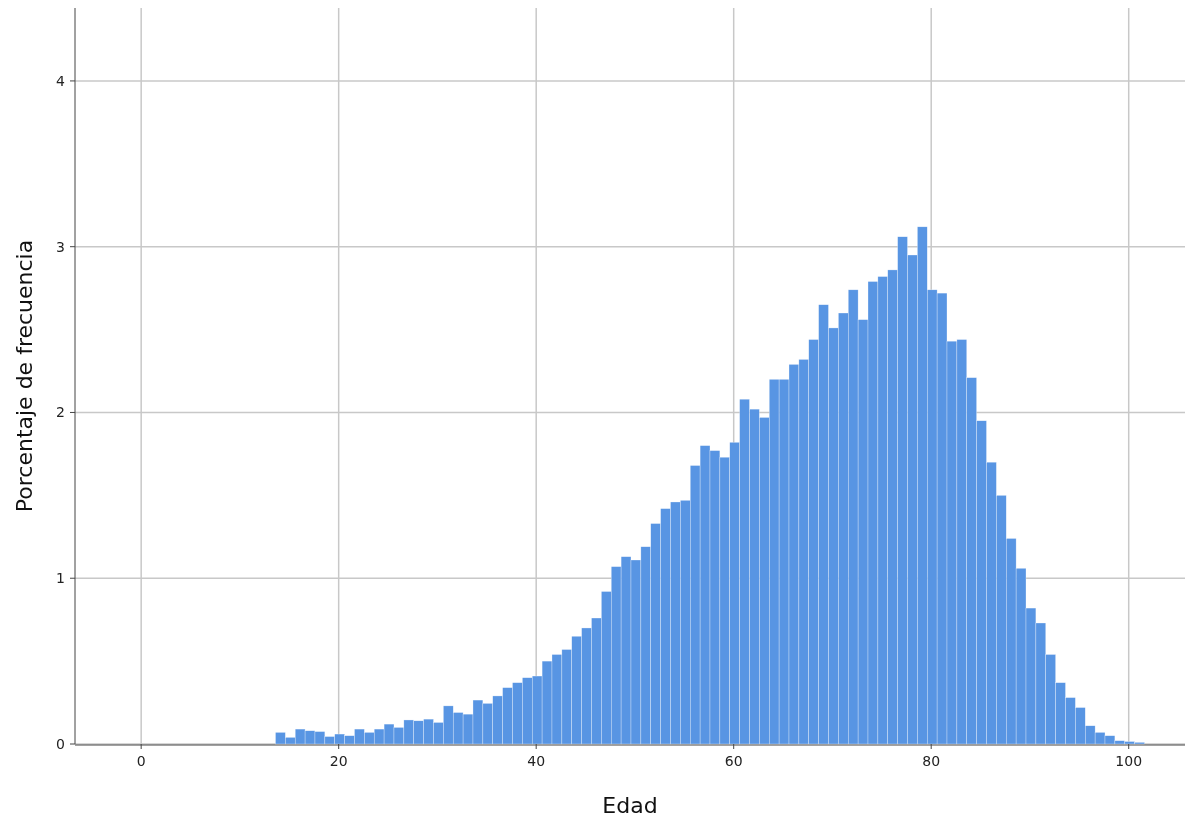 This screenshot has height=819, width=1185. What do you see at coordinates (733, 761) in the screenshot?
I see `x-tick-label: 60` at bounding box center [733, 761].